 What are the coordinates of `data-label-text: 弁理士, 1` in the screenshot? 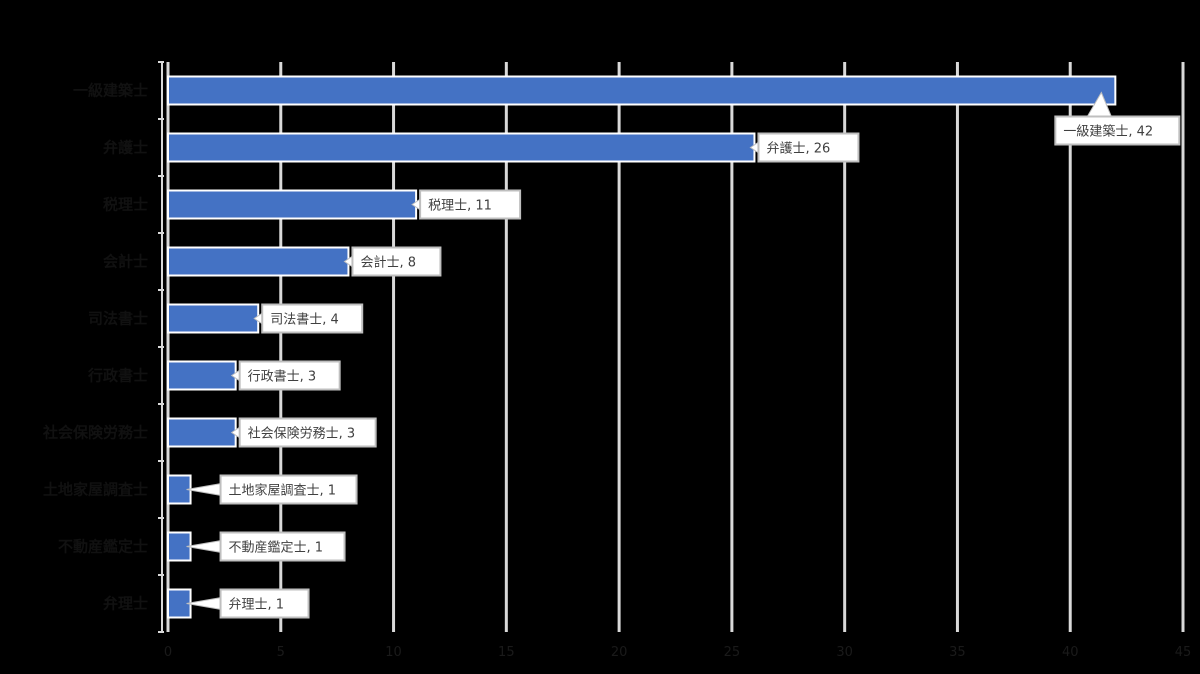 It's located at (257, 605).